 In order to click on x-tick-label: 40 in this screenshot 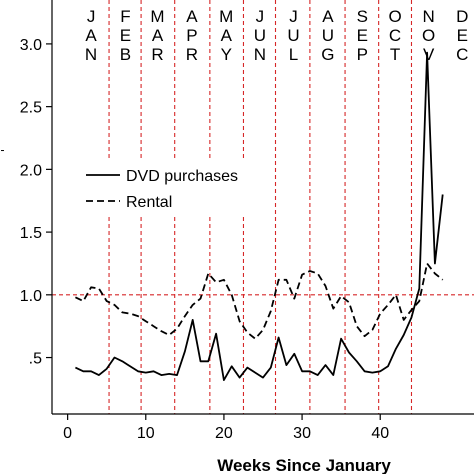, I will do `click(380, 433)`.